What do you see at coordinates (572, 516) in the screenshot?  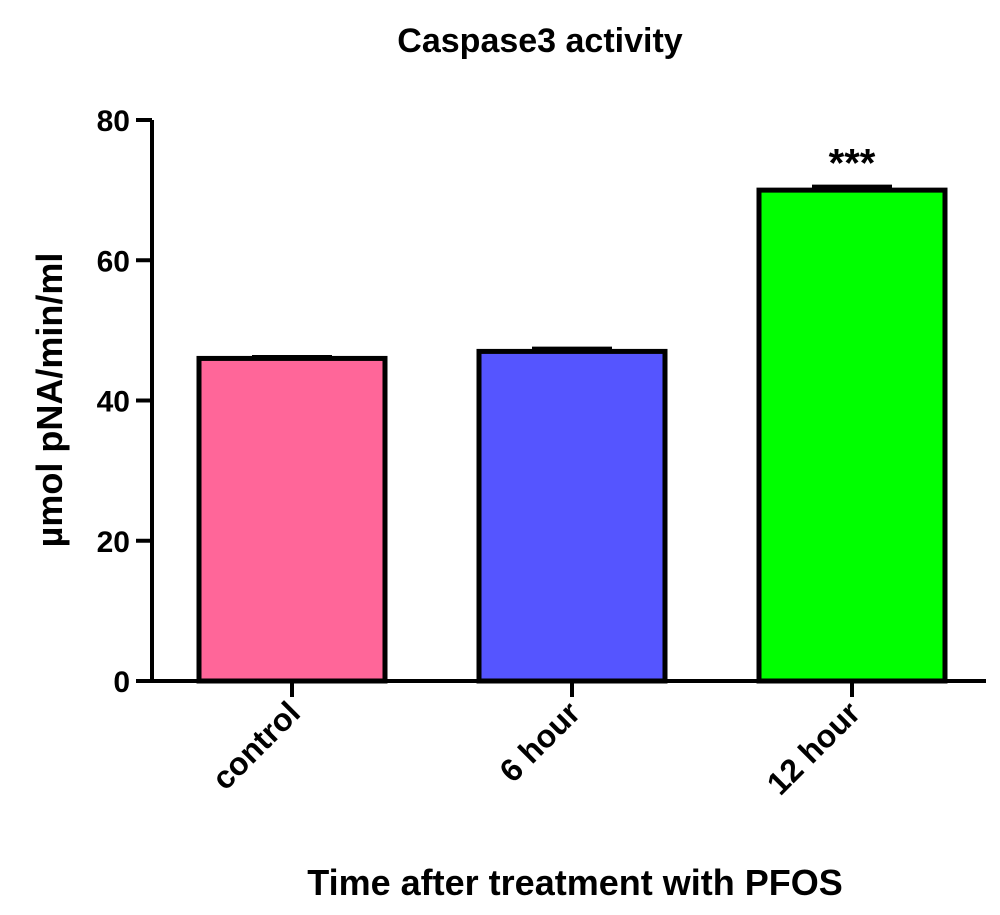 I see `bar-6-hour` at bounding box center [572, 516].